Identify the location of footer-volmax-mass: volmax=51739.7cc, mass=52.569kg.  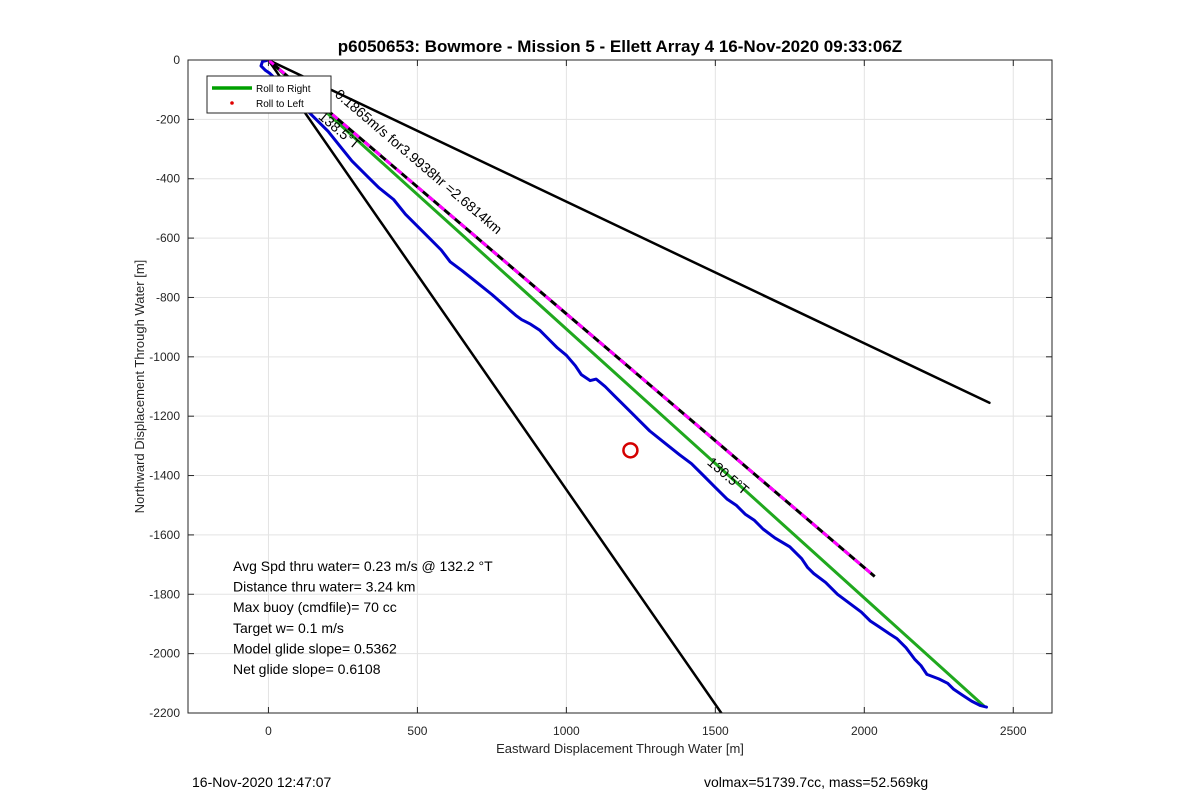
(816, 782).